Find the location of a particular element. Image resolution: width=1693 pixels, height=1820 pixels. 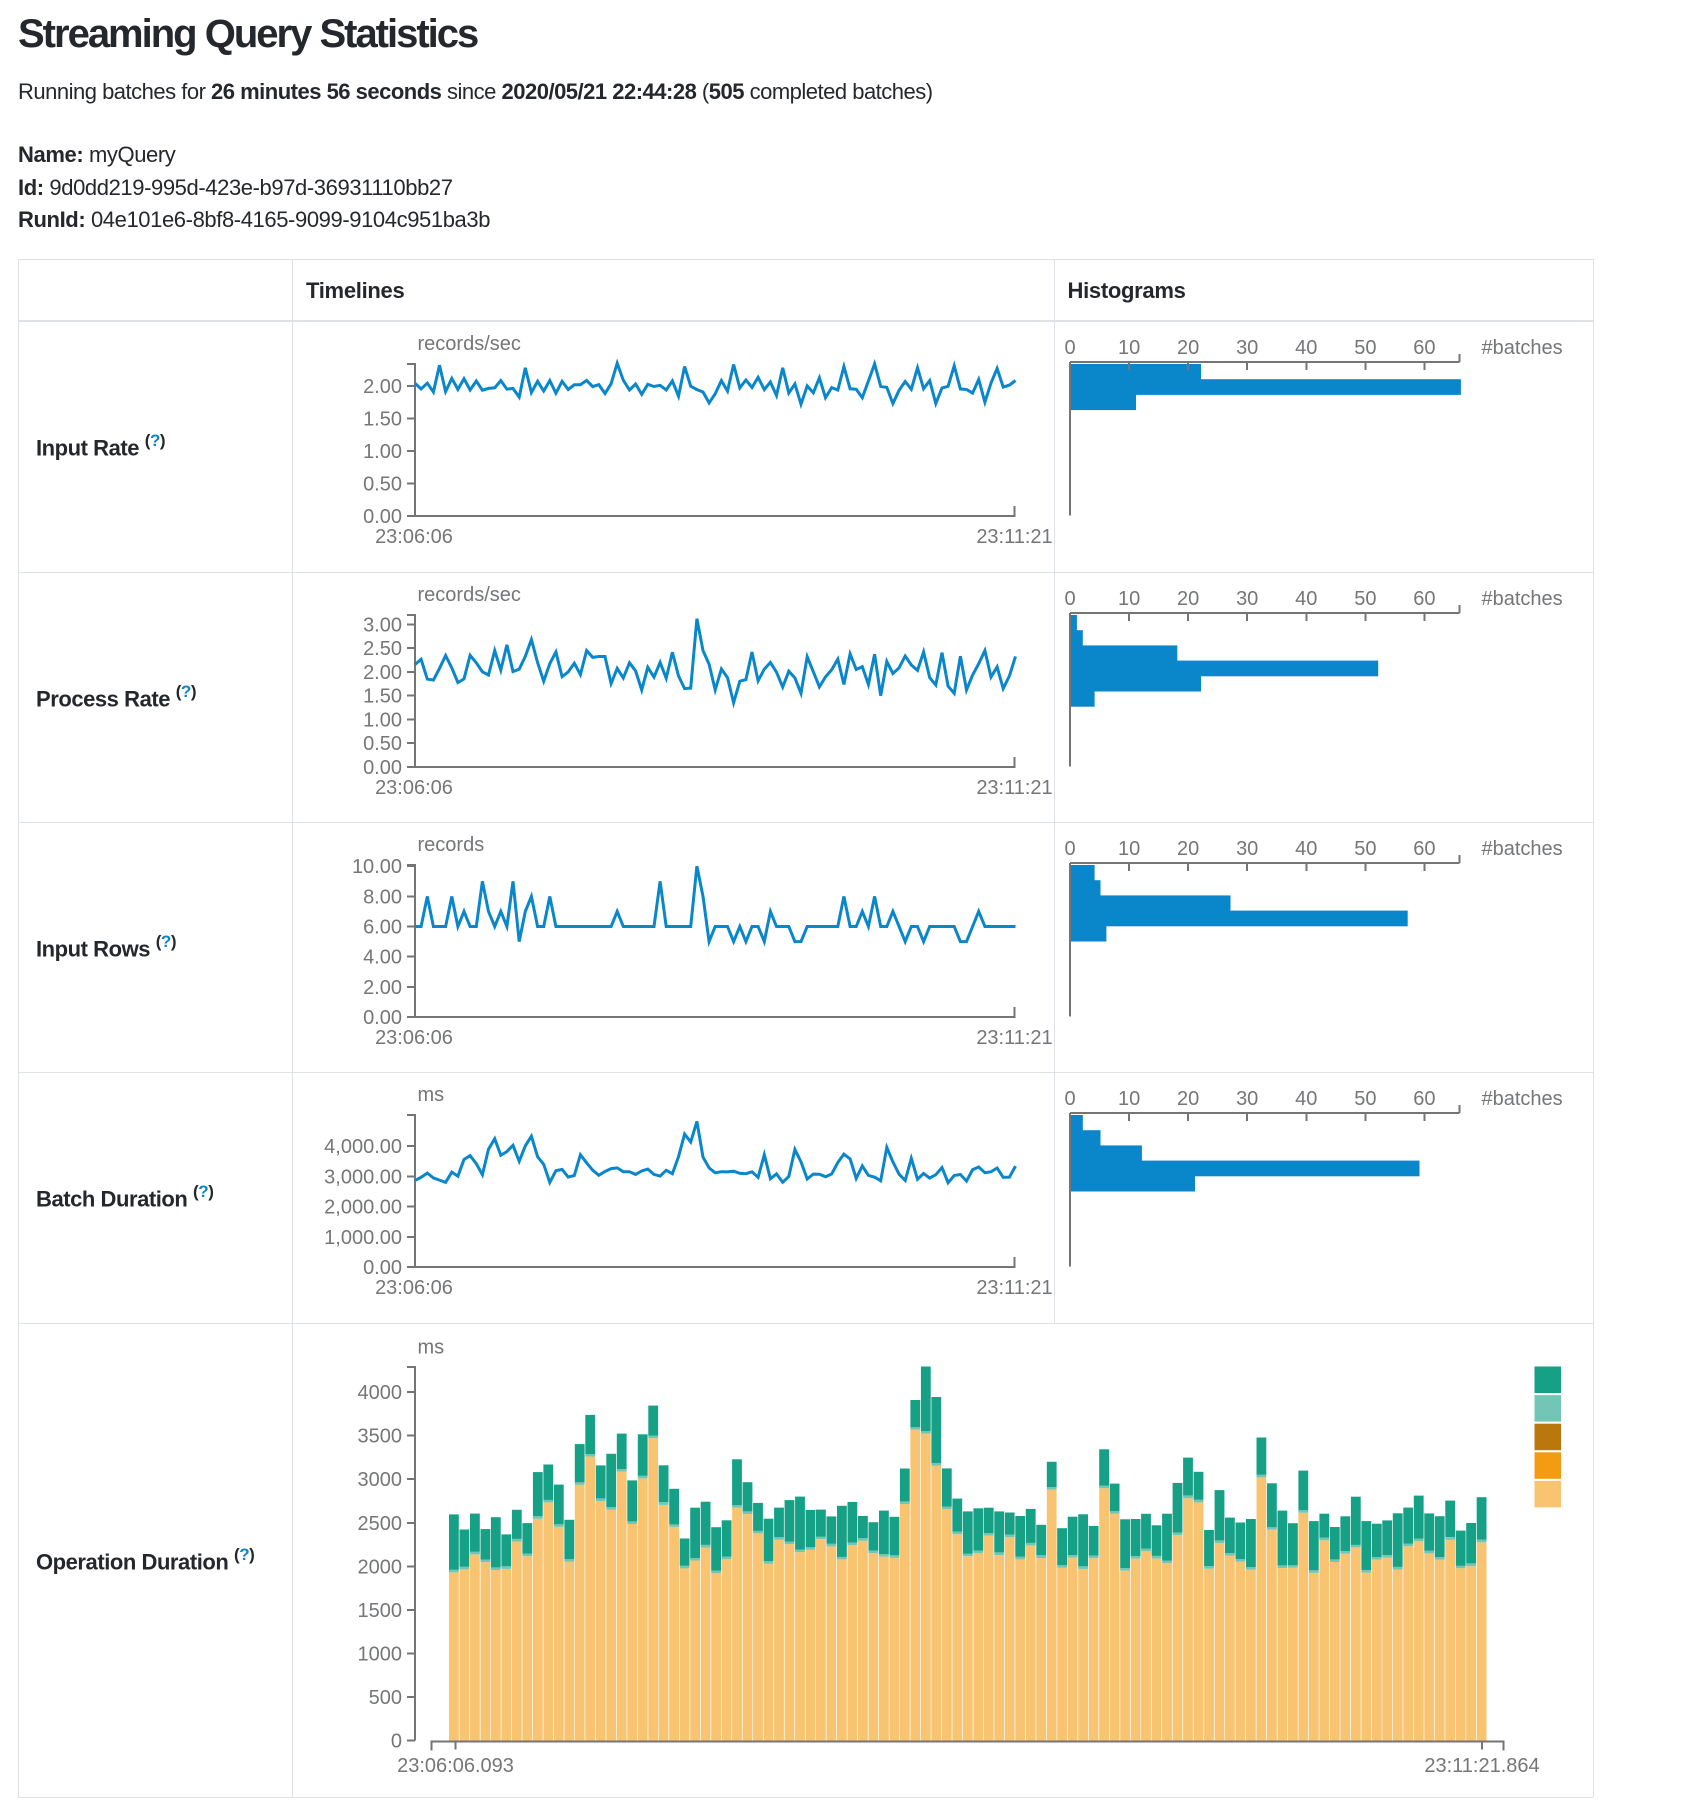

svg-text: 8.00 is located at coordinates (382, 897).